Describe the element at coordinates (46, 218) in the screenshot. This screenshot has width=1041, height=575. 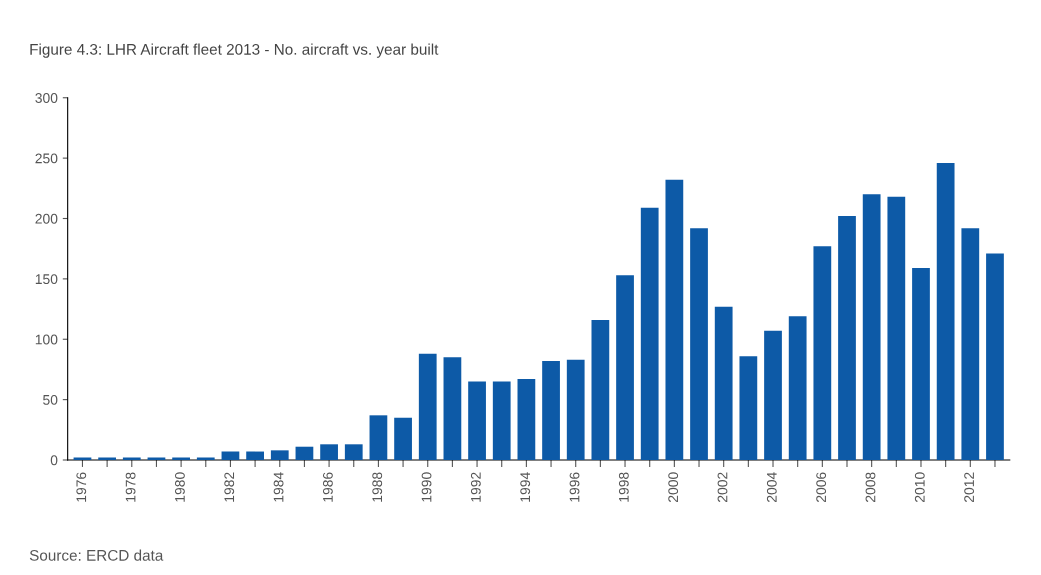
I see `y-tick-label: 200` at that location.